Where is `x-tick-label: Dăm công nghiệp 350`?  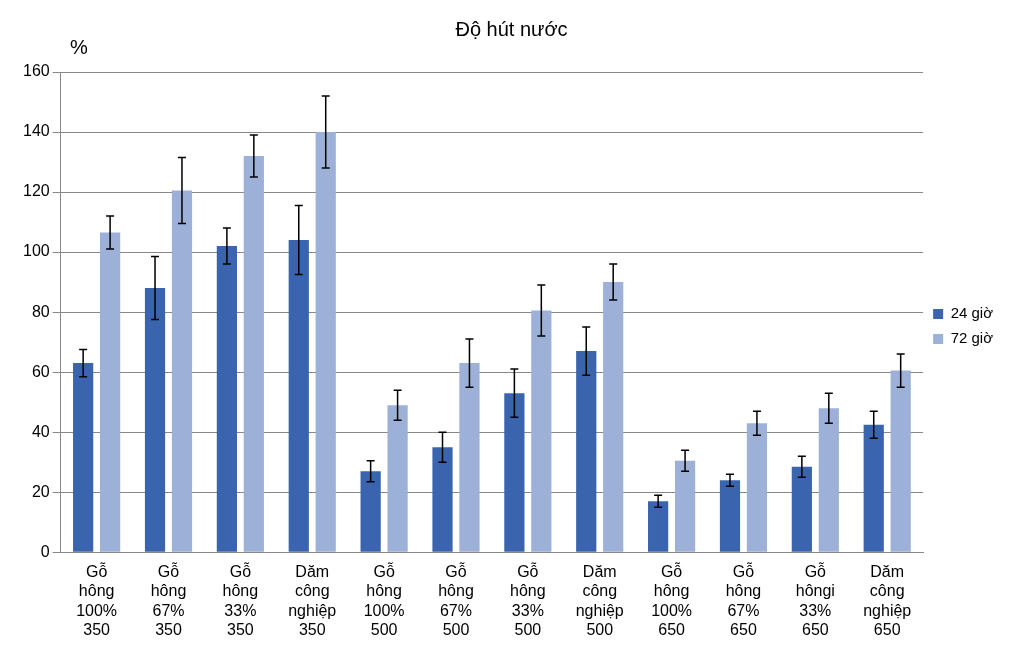 x-tick-label: Dăm công nghiệp 350 is located at coordinates (312, 600).